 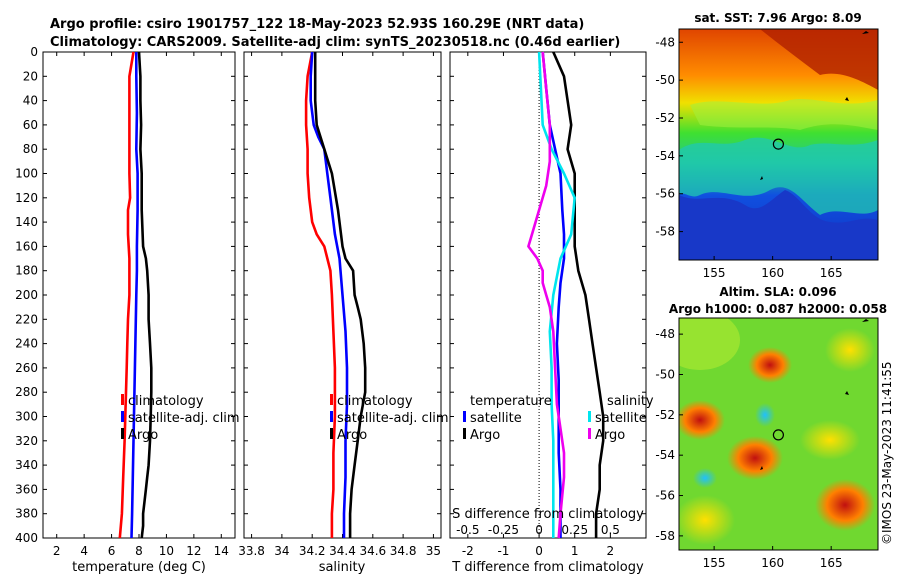 I want to click on sst-map-title: sat. SST: 7.96 Argo: 8.09, so click(x=777, y=18).